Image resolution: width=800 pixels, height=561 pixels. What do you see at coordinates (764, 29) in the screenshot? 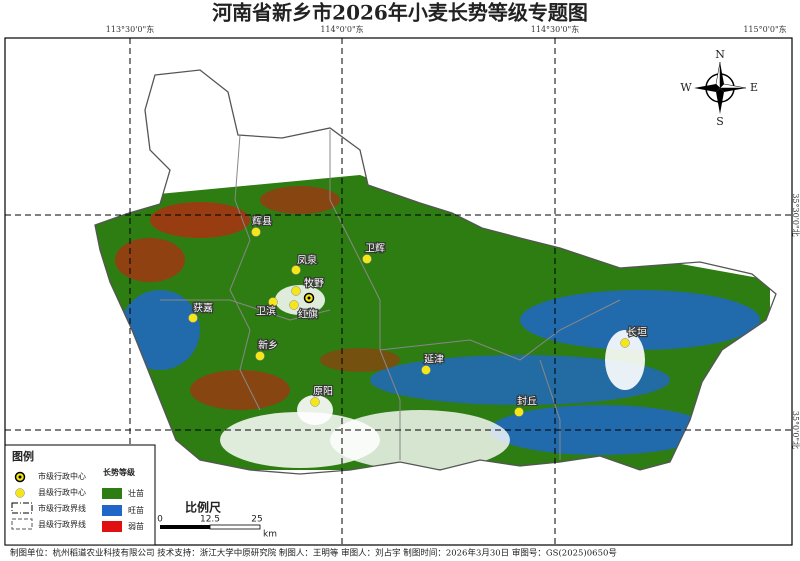
I see `lon-label: 115°0'0"东` at bounding box center [764, 29].